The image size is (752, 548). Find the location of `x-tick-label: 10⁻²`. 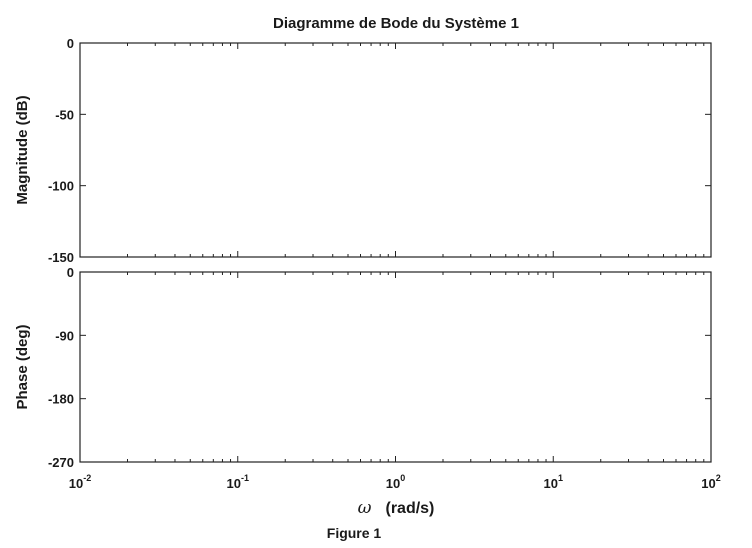

x-tick-label: 10⁻² is located at coordinates (80, 482).